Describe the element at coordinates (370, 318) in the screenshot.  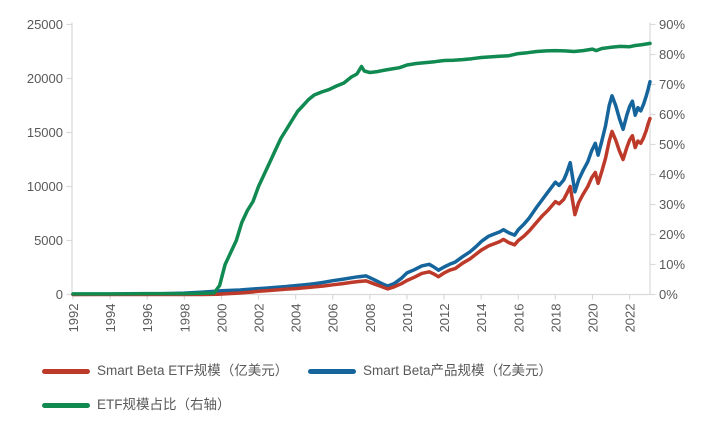
I see `svg-text: 2008` at that location.